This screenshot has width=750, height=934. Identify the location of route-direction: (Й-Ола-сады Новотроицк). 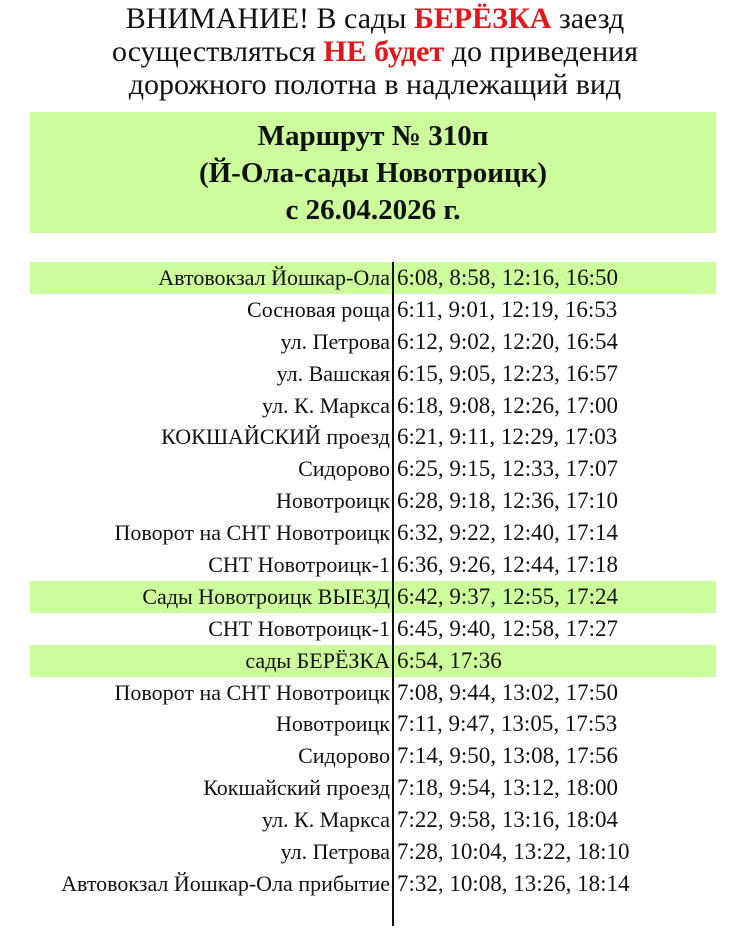
(373, 173).